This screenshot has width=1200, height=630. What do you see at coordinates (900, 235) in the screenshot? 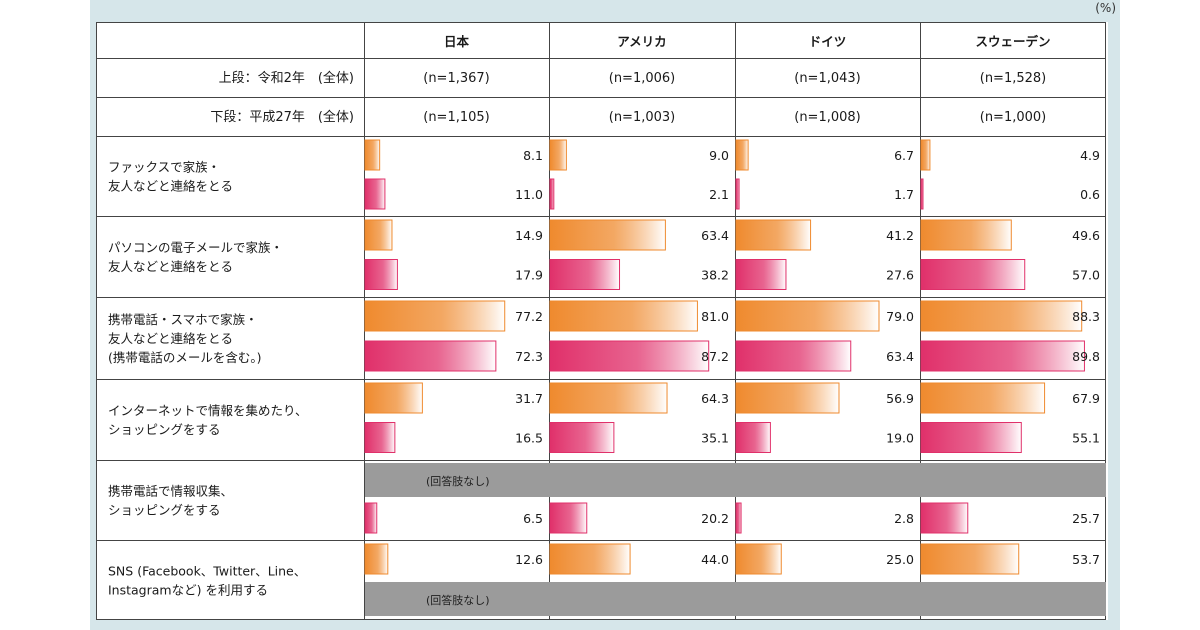
I see `data-label: 41.2` at bounding box center [900, 235].